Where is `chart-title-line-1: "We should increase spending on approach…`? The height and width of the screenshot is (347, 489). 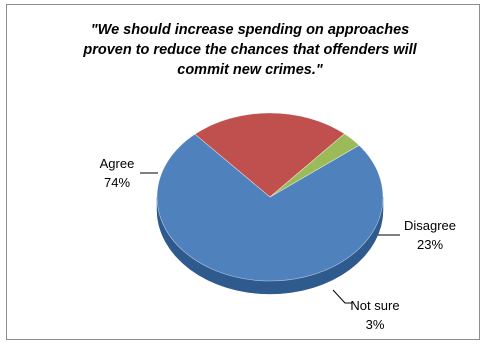 chart-title-line-1: "We should increase spending on approach… is located at coordinates (250, 30).